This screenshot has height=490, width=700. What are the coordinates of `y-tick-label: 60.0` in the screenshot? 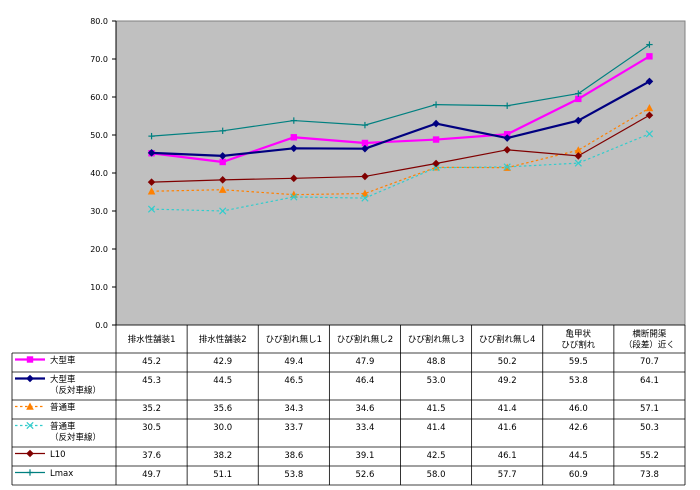 It's located at (99, 97).